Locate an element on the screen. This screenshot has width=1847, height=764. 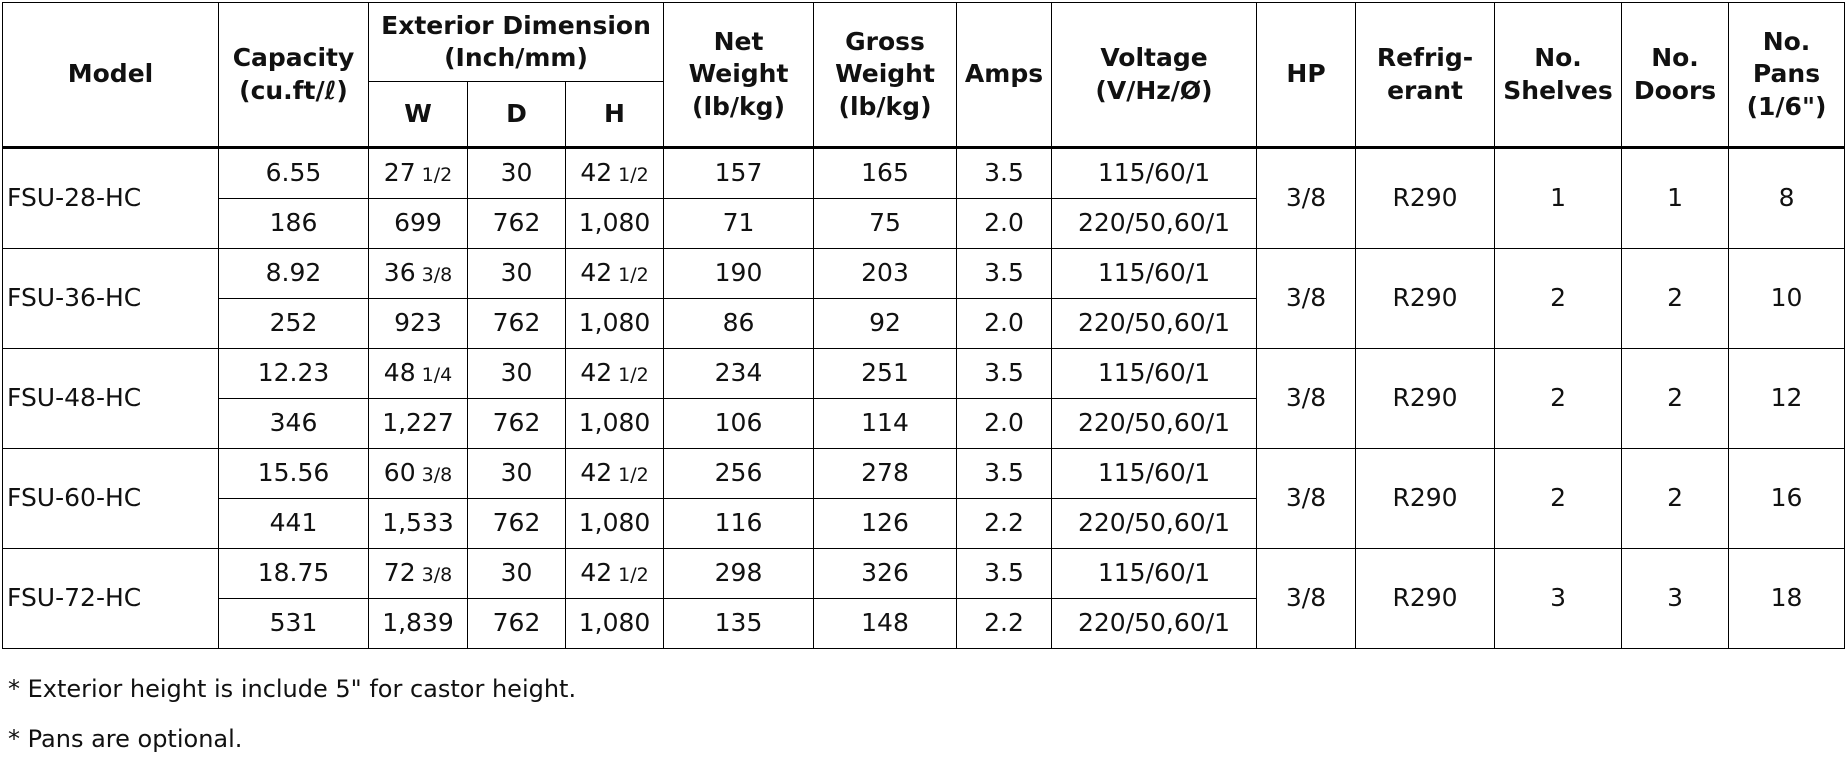
gross-weight-cell: 148 is located at coordinates (885, 623).